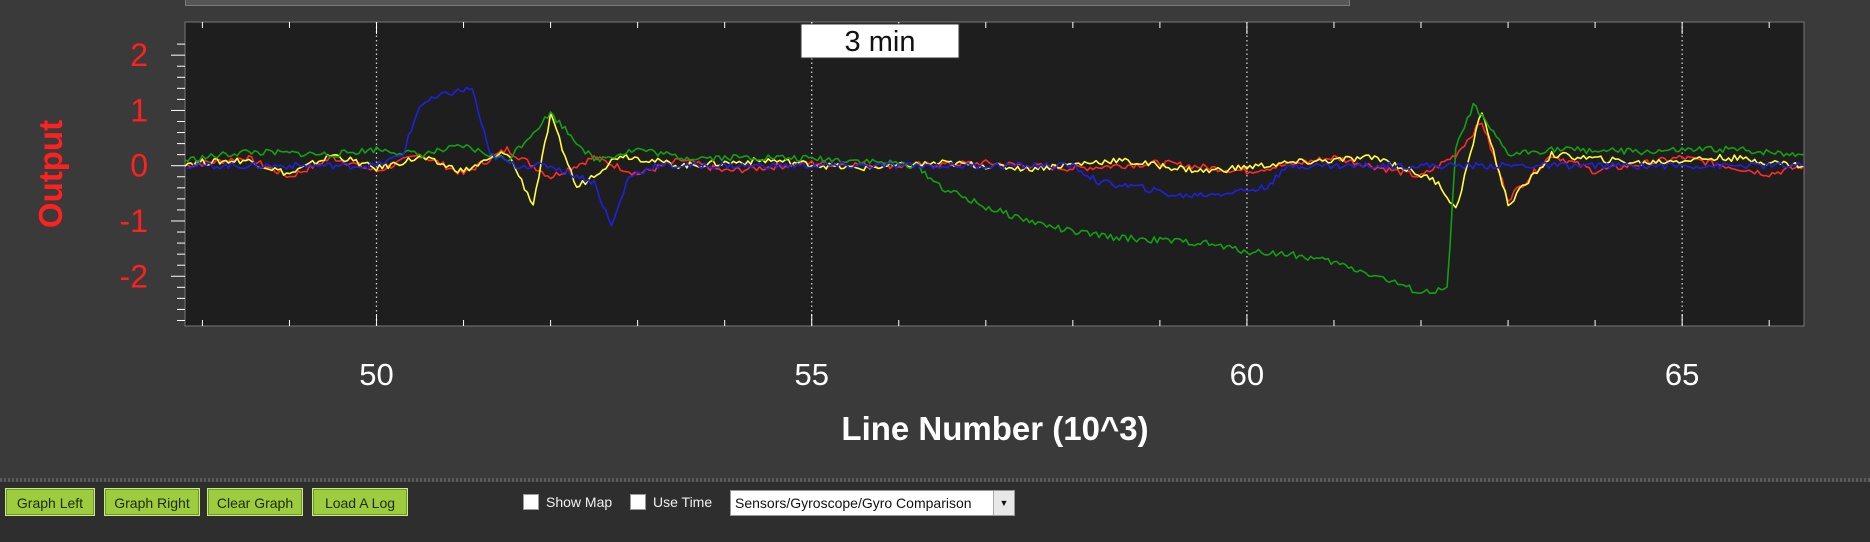 This screenshot has height=542, width=1870. Describe the element at coordinates (139, 110) in the screenshot. I see `y-tick-label: 1` at that location.